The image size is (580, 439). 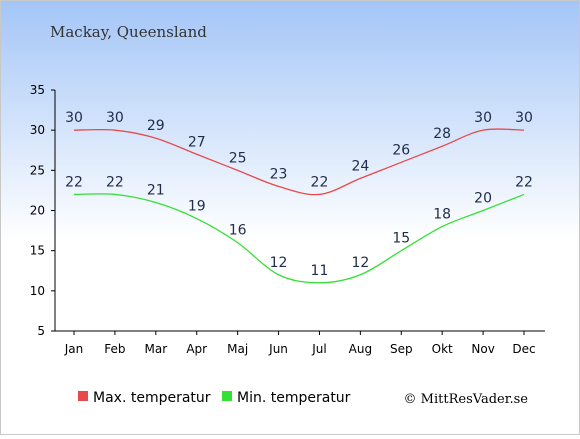 I want to click on data-label: 29, so click(x=156, y=126).